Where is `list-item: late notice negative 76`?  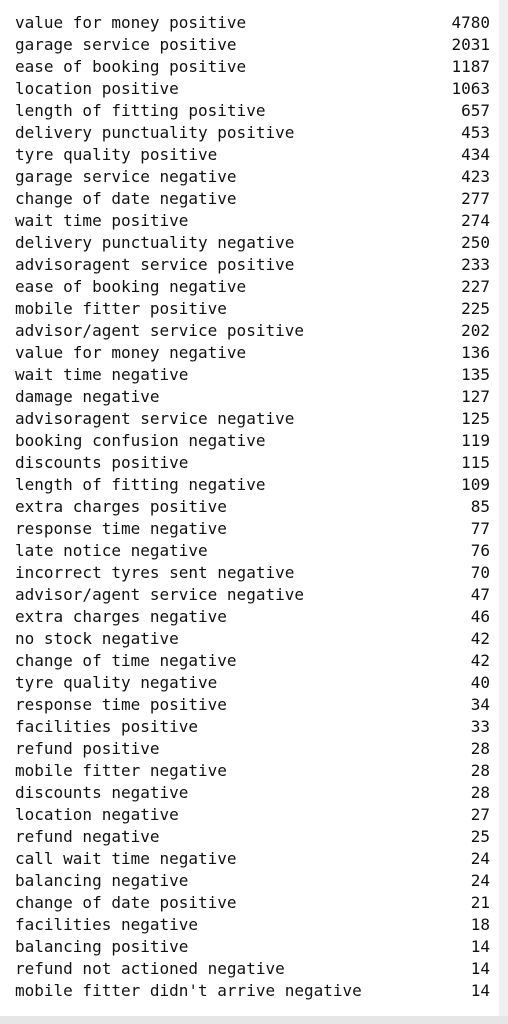
list-item: late notice negative 76 is located at coordinates (252, 551).